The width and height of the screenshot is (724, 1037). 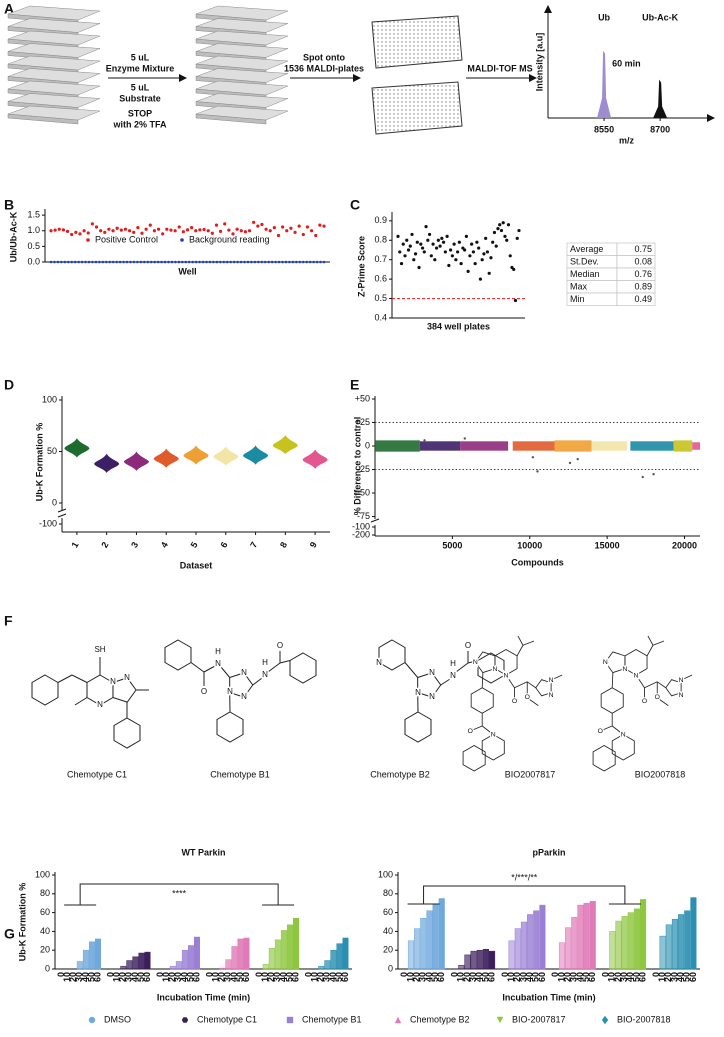 I want to click on y-tick-label: 0.7, so click(x=380, y=259).